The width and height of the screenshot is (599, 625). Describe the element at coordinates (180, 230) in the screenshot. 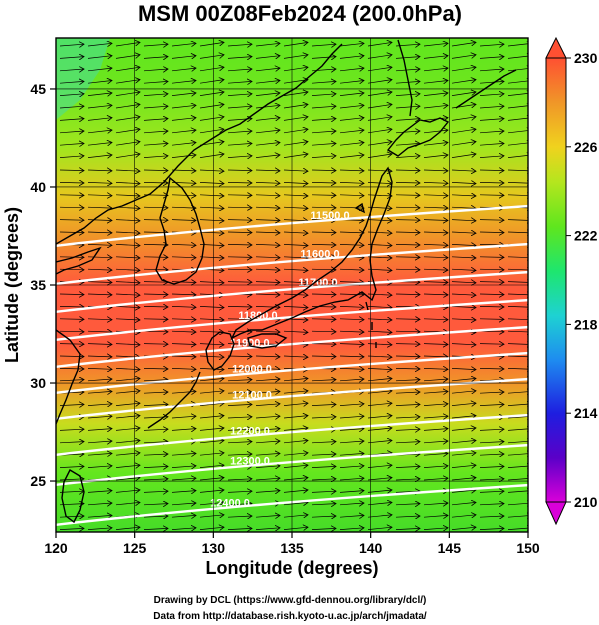

I see `coastline-korea` at that location.